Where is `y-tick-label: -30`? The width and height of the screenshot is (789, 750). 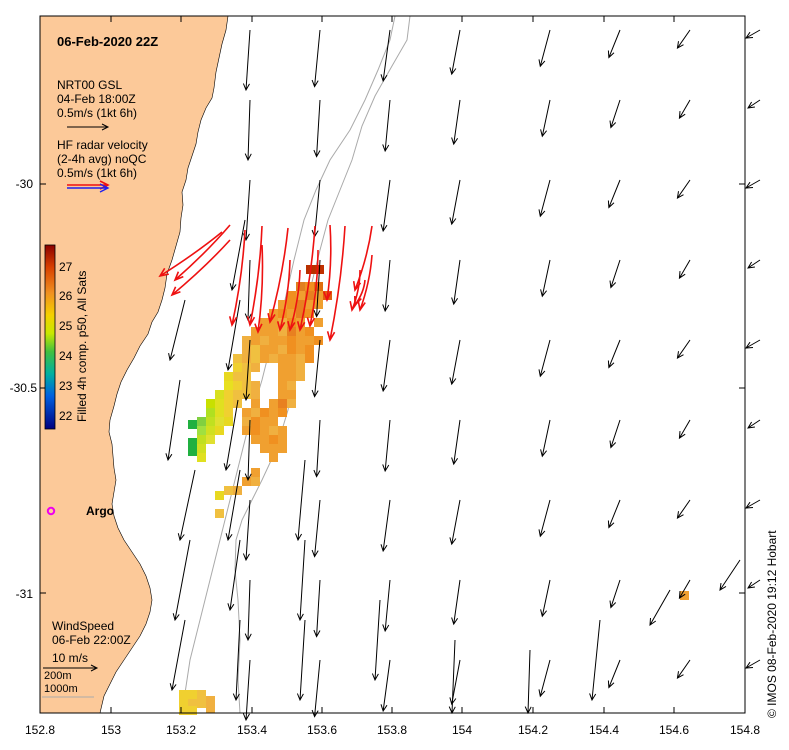 y-tick-label: -30 is located at coordinates (25, 184).